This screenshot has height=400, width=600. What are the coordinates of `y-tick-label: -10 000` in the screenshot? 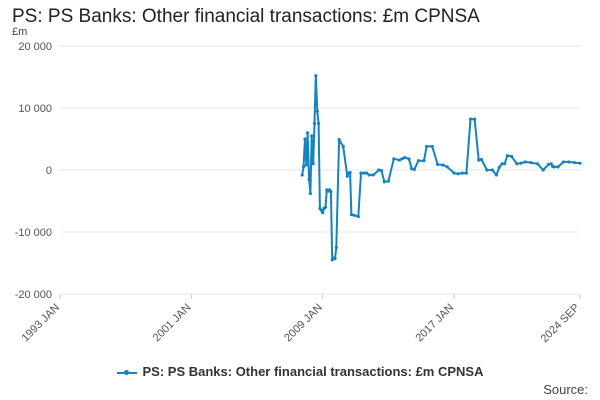 It's located at (33, 233).